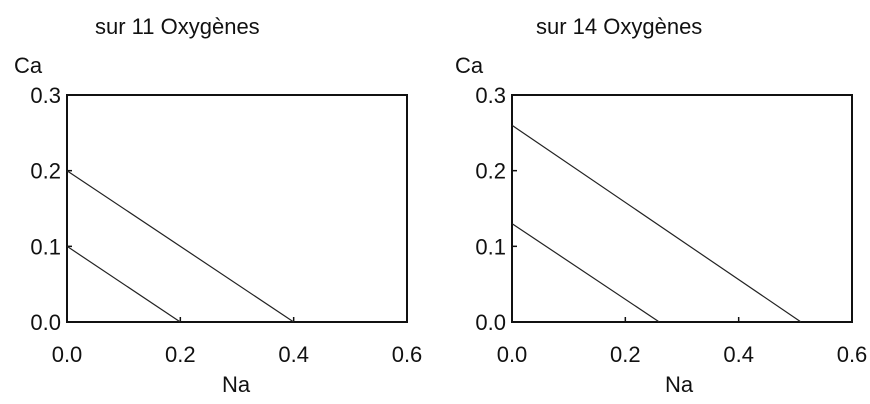 The width and height of the screenshot is (870, 404). I want to click on chart-title: sur 14 Oxygènes, so click(619, 26).